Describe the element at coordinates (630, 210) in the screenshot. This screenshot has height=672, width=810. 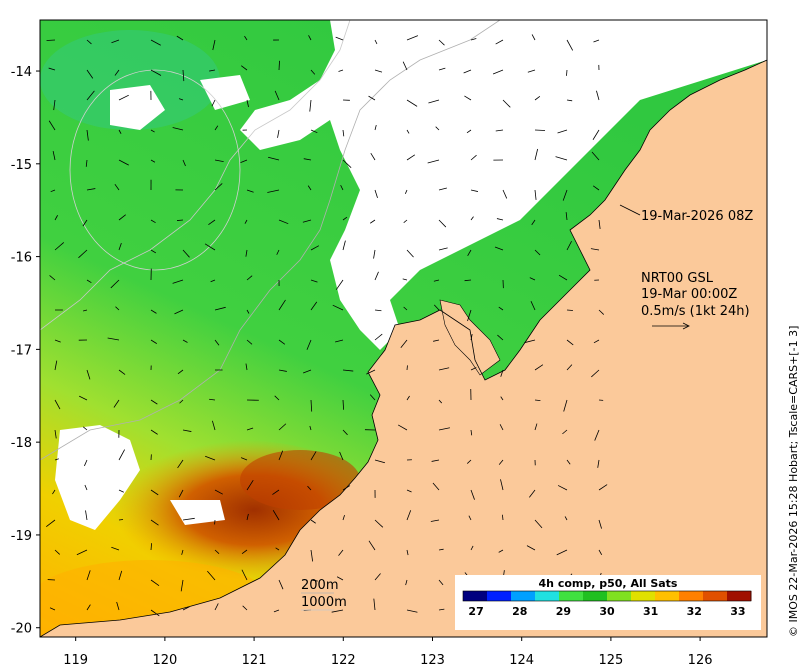
I see `date-pointer` at that location.